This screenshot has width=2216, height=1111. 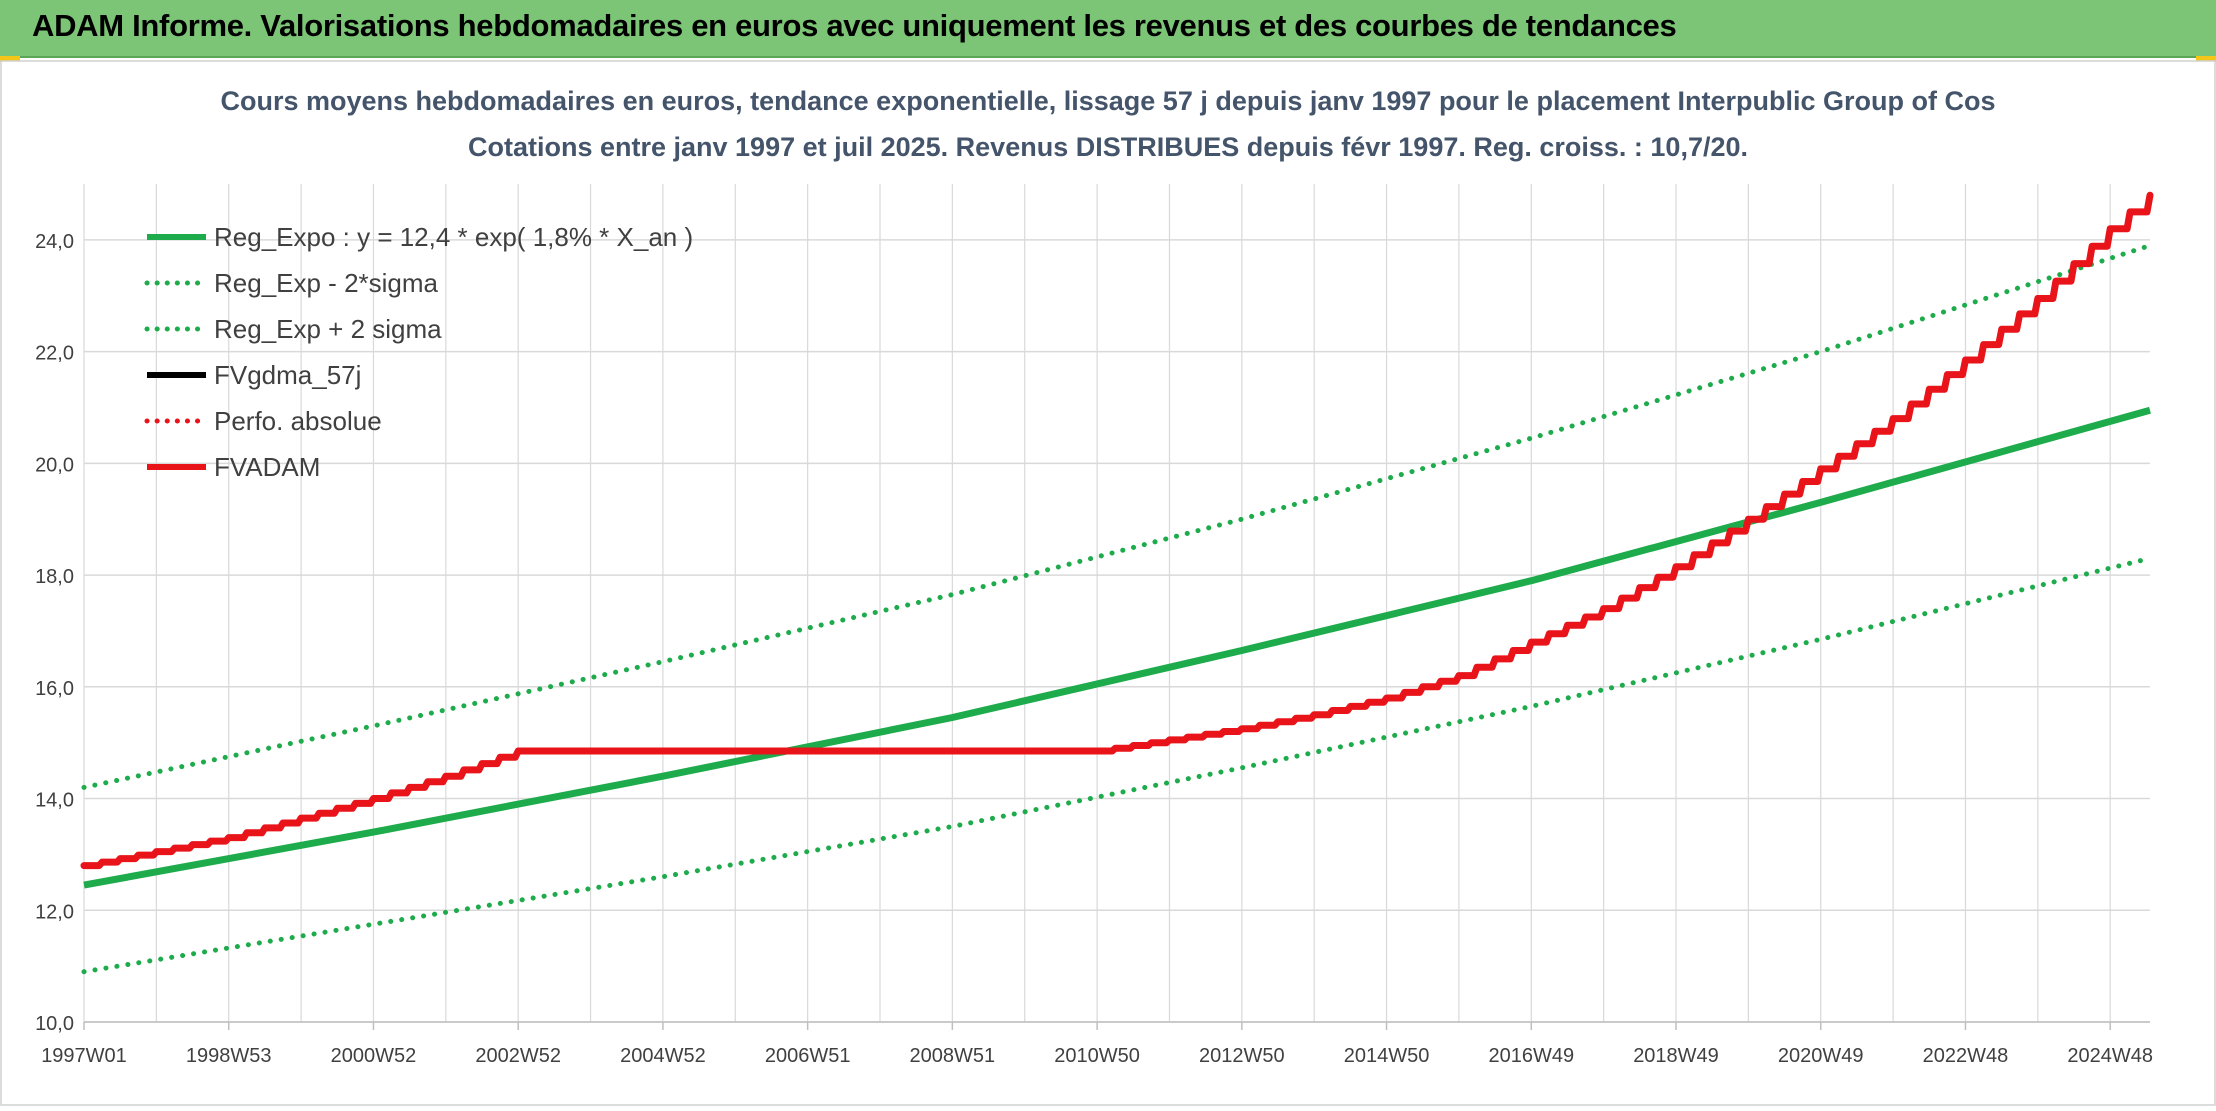 What do you see at coordinates (84, 1056) in the screenshot?
I see `x-tick-label: 1997W01` at bounding box center [84, 1056].